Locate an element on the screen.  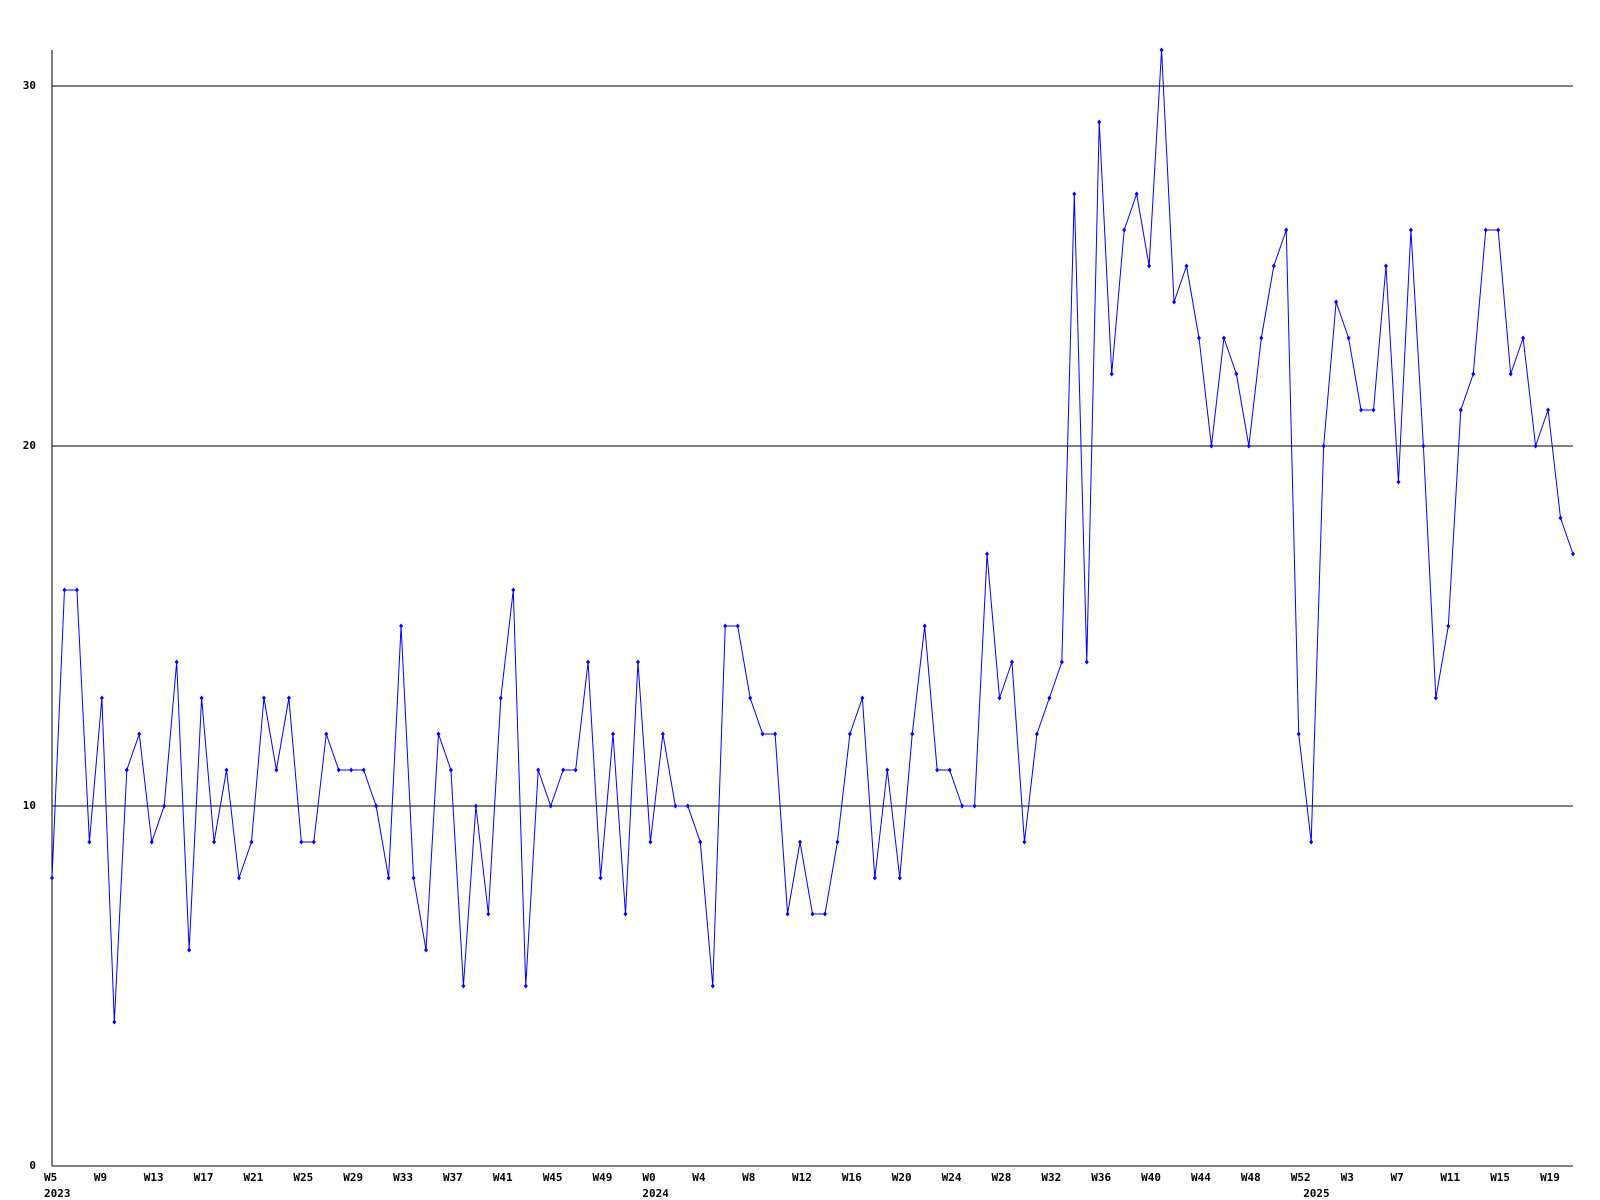
x-tick-label: W5 is located at coordinates (50, 1177).